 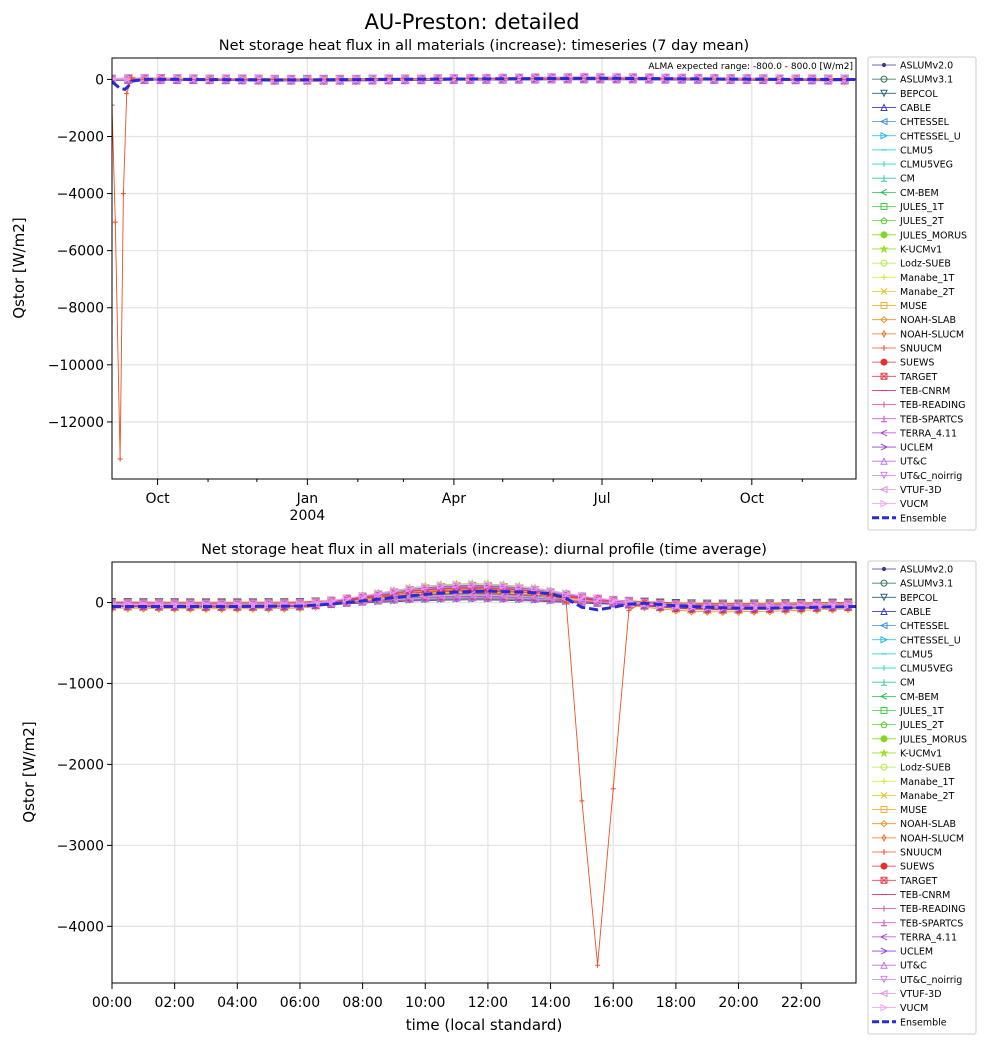 I want to click on legend-label: VTUF-3D, so click(x=921, y=490).